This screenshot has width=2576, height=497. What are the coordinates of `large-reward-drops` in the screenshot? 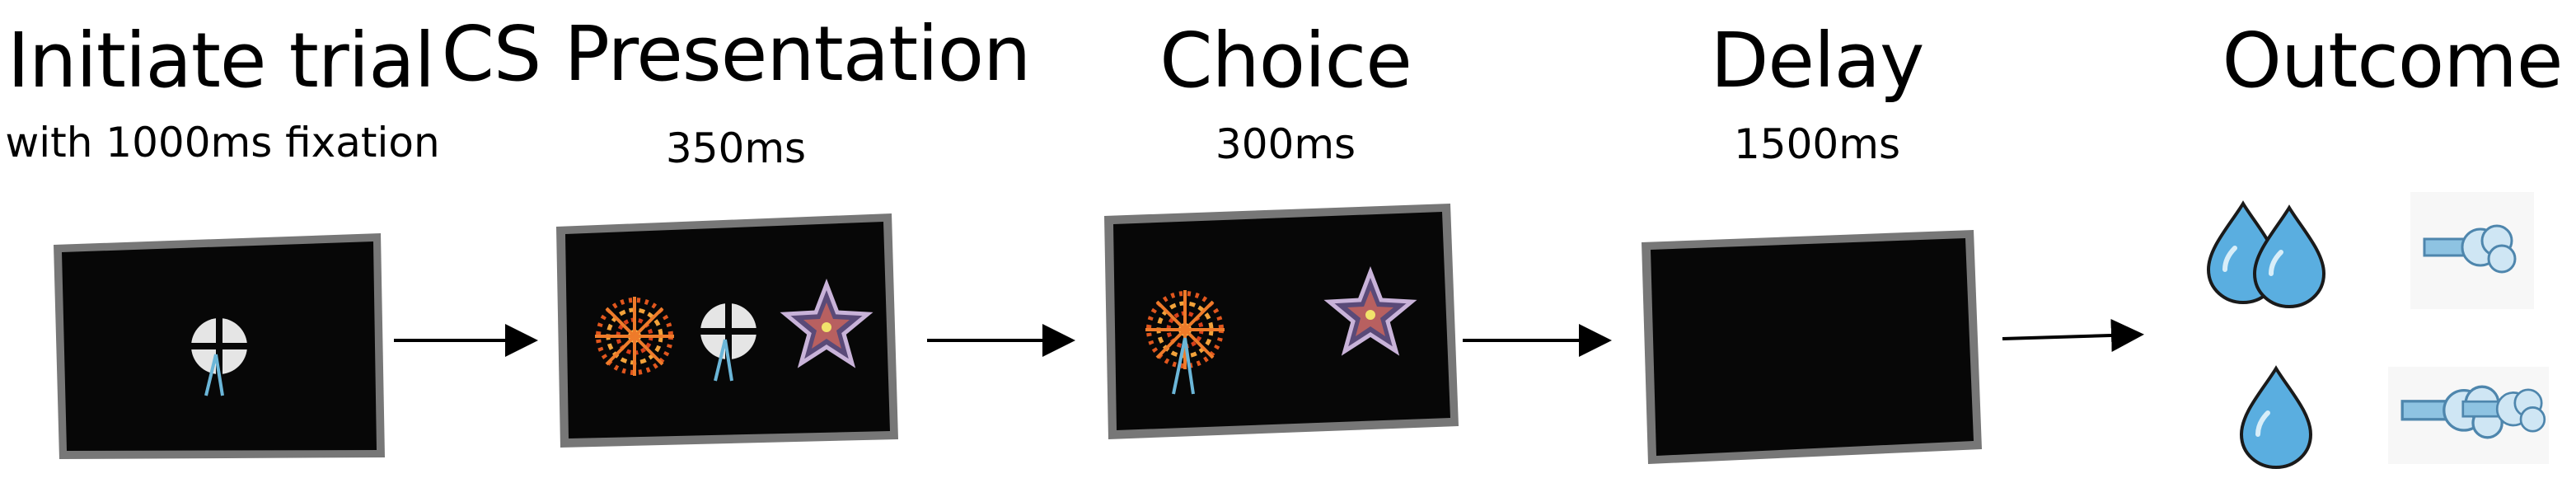 It's located at (2266, 256).